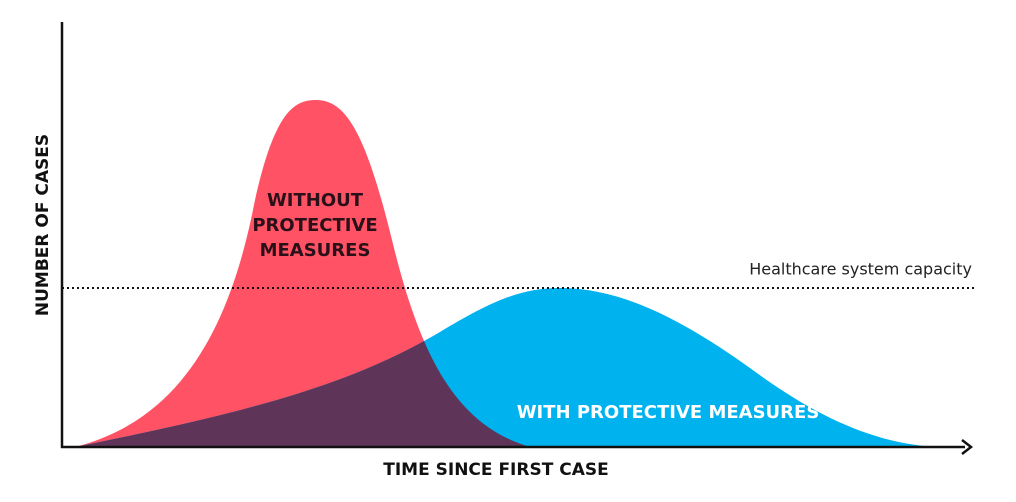  Describe the element at coordinates (43, 225) in the screenshot. I see `y-axis-label: NUMBER OF CASES` at that location.